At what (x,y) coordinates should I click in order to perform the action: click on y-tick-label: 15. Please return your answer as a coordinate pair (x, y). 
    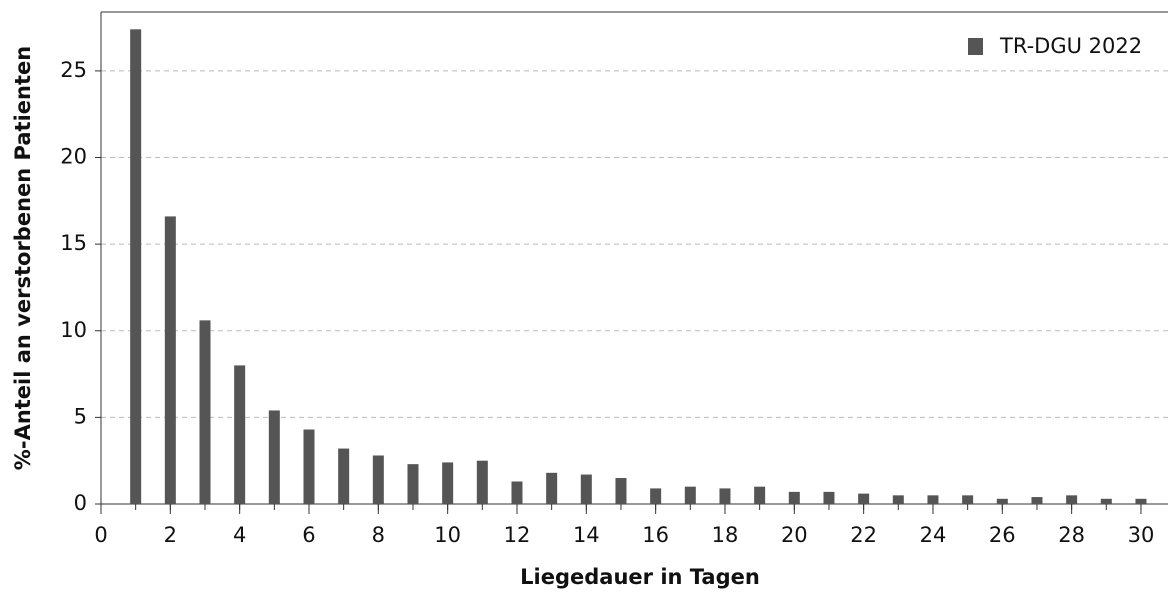
    Looking at the image, I should click on (73, 243).